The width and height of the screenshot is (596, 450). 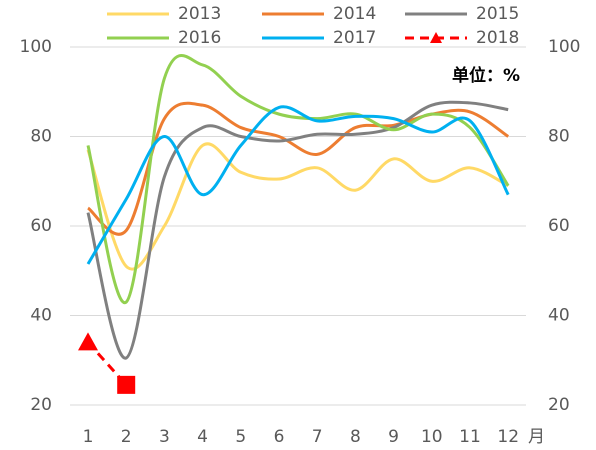 What do you see at coordinates (559, 137) in the screenshot?
I see `y2-tick-label: 80` at bounding box center [559, 137].